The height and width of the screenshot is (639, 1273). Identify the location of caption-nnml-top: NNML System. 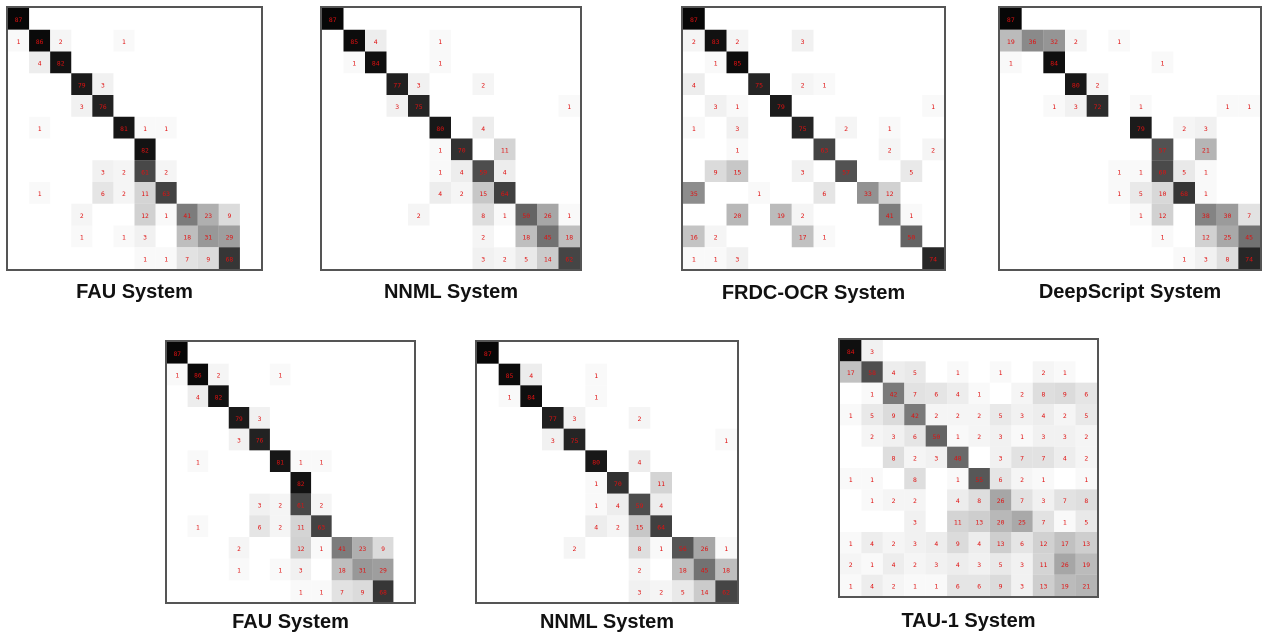
(451, 292).